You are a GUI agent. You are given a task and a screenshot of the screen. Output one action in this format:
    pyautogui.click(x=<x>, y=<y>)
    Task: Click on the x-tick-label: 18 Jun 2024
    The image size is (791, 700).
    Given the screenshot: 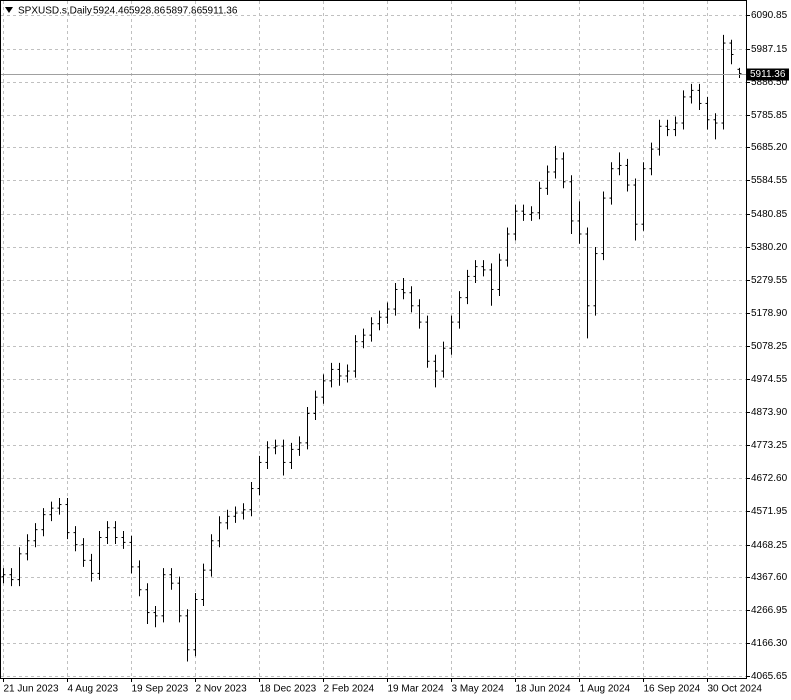 What is the action you would take?
    pyautogui.click(x=543, y=689)
    